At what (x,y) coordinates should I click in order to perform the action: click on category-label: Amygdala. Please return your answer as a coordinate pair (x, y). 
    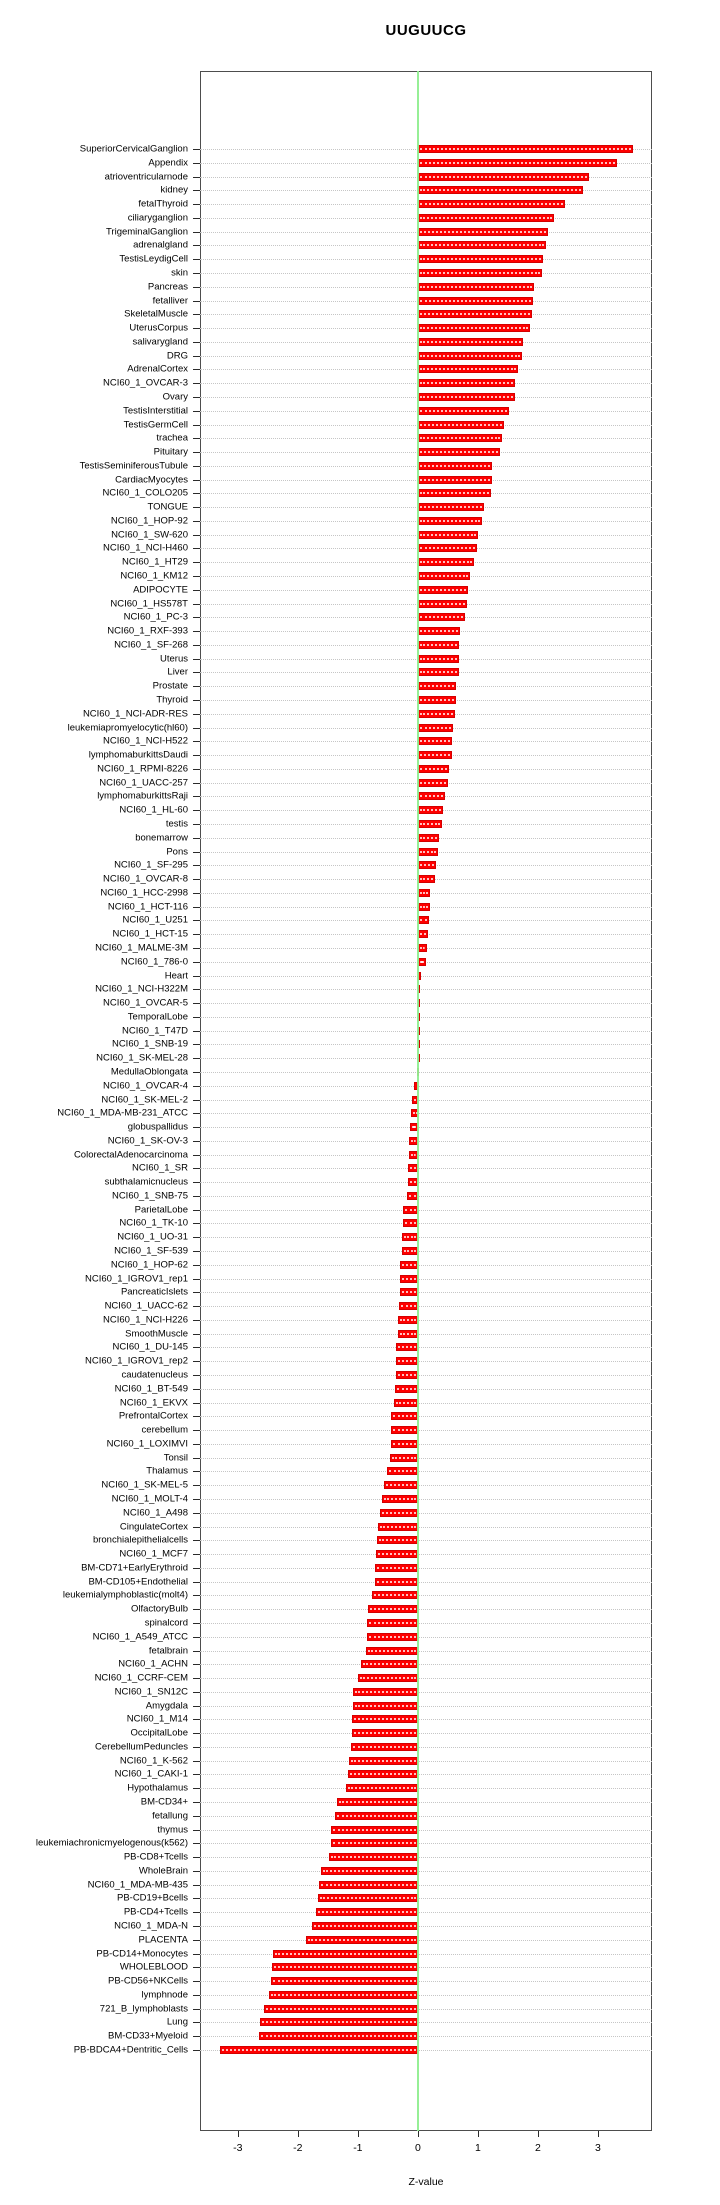
    Looking at the image, I should click on (166, 1706).